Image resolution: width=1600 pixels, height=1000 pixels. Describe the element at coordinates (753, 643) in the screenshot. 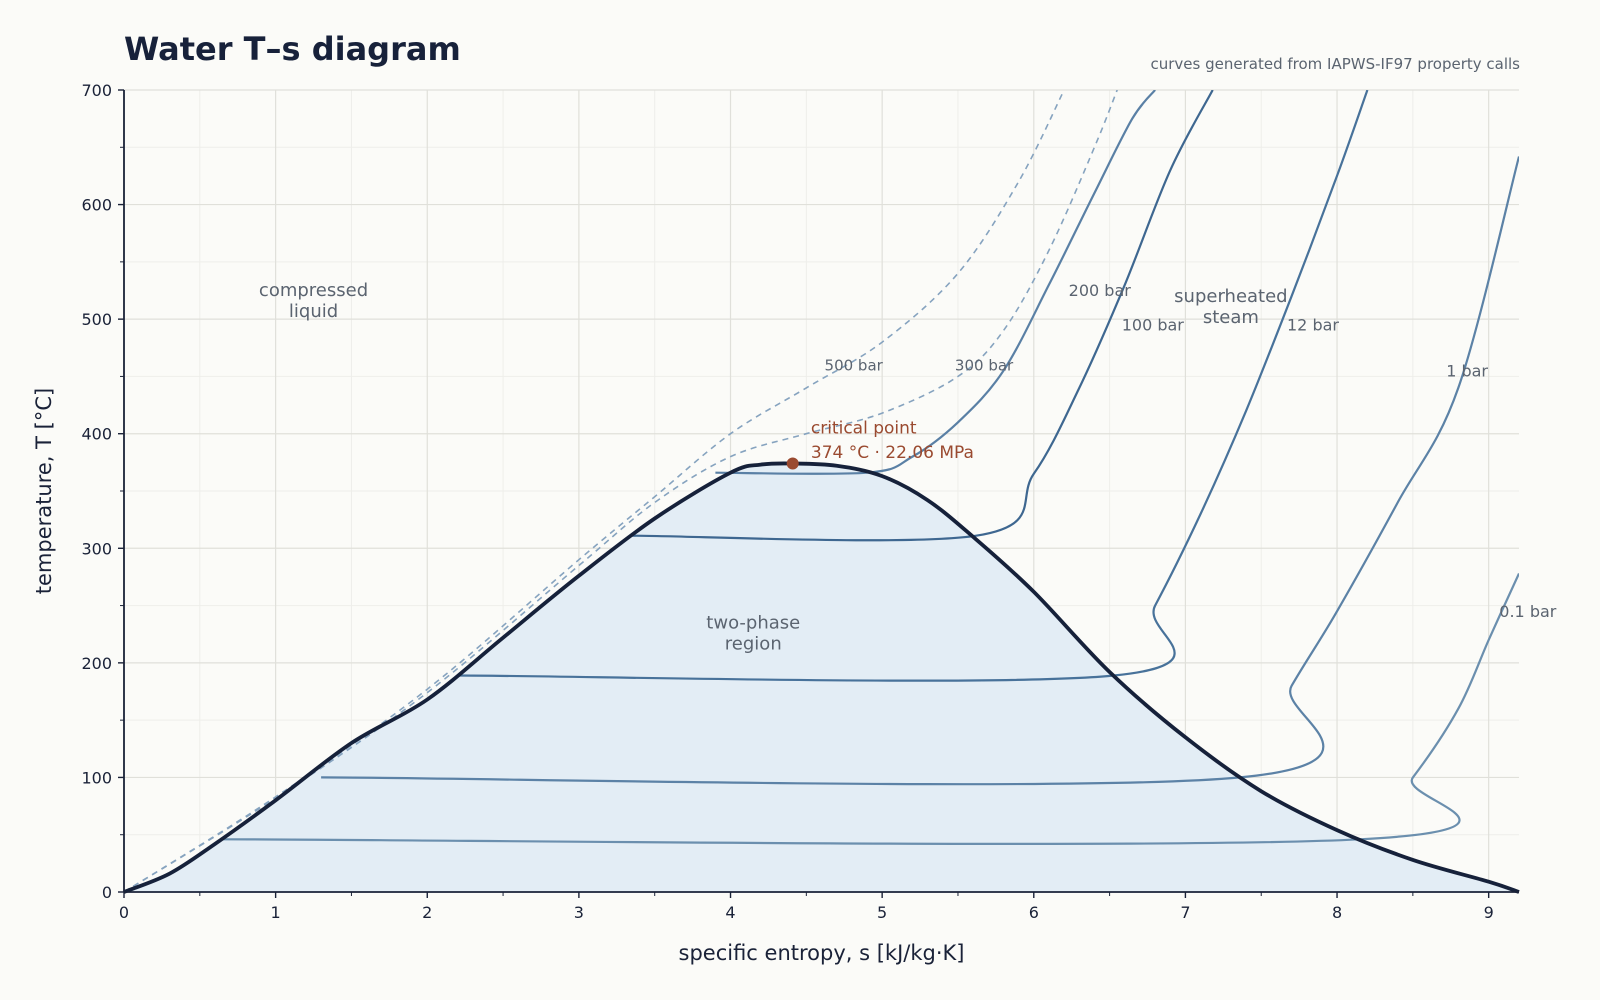

I see `region-label: region` at that location.